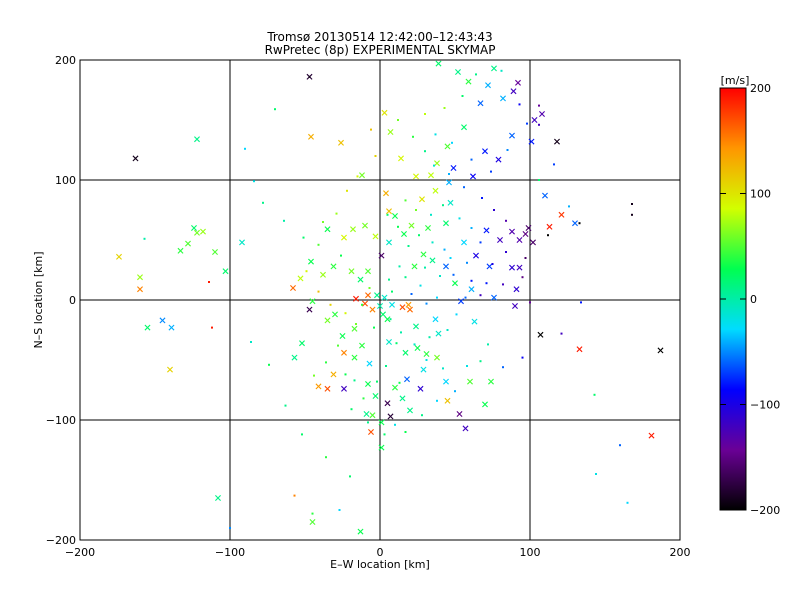  What do you see at coordinates (61, 540) in the screenshot?
I see `y-tick-label: −200` at bounding box center [61, 540].